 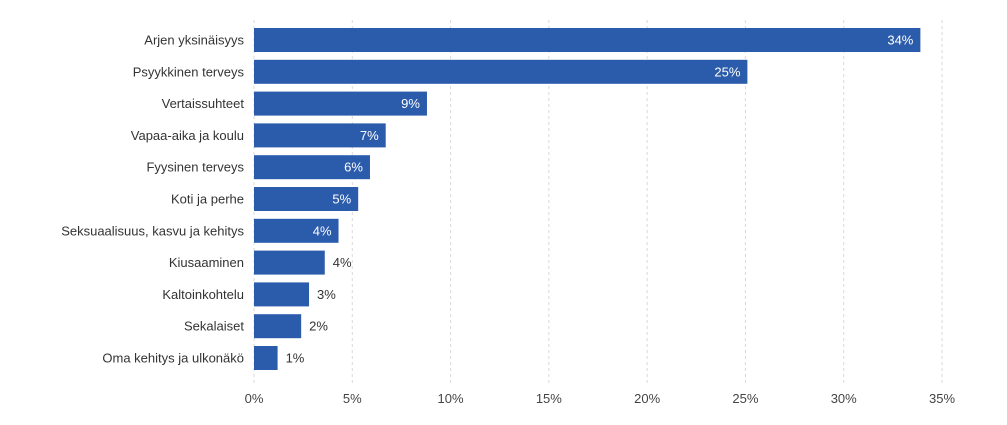 What do you see at coordinates (189, 71) in the screenshot?
I see `category-label: Psyykkinen terveys` at bounding box center [189, 71].